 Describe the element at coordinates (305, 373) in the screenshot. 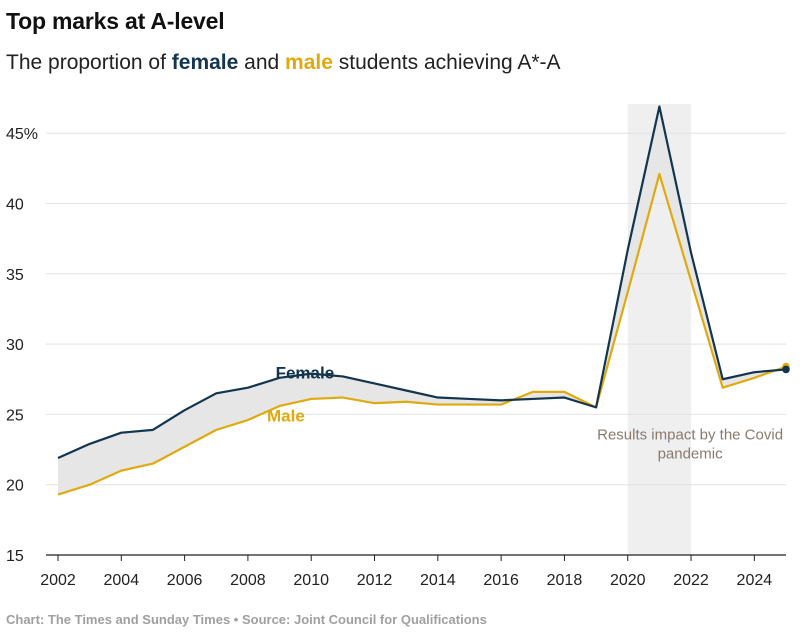

I see `female-series-label: Female` at that location.